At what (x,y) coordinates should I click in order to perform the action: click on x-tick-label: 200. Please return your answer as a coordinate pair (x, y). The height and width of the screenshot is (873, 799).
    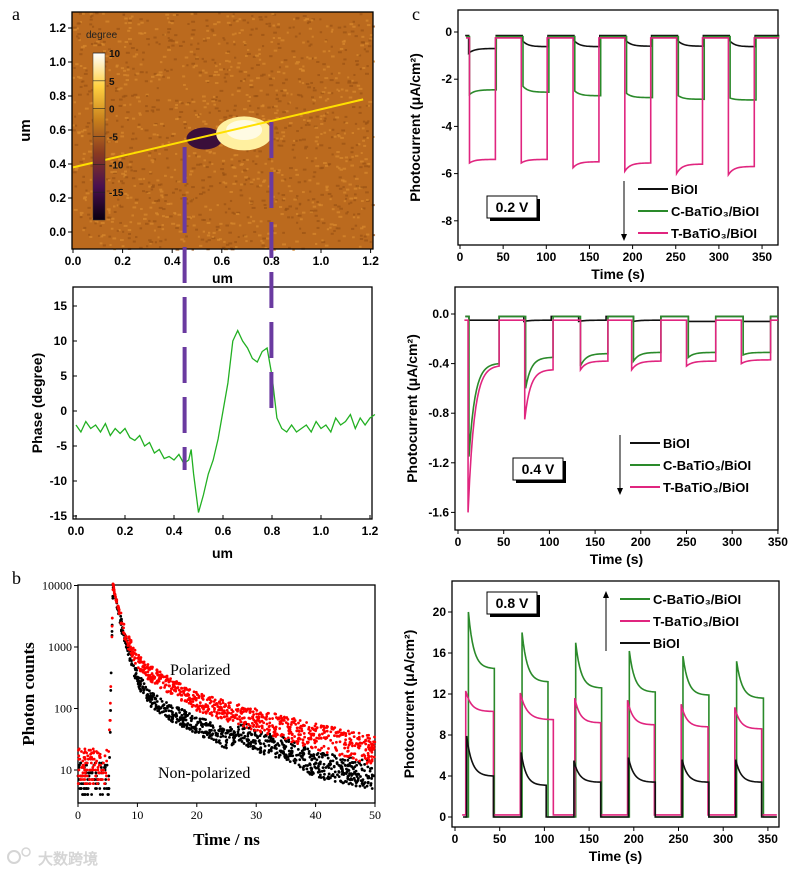
    Looking at the image, I should click on (634, 839).